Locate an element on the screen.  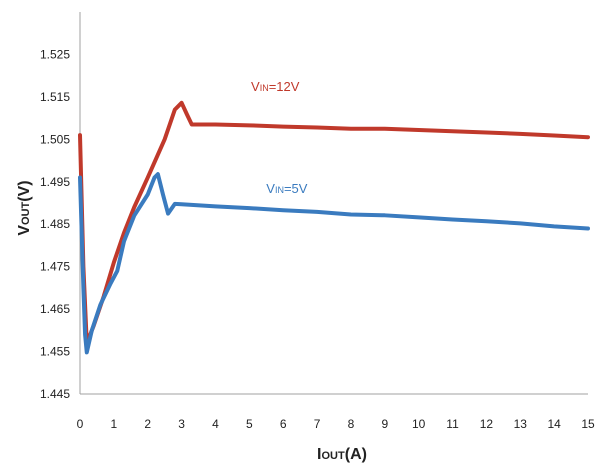
y-tick-label: 1.495 is located at coordinates (55, 182).